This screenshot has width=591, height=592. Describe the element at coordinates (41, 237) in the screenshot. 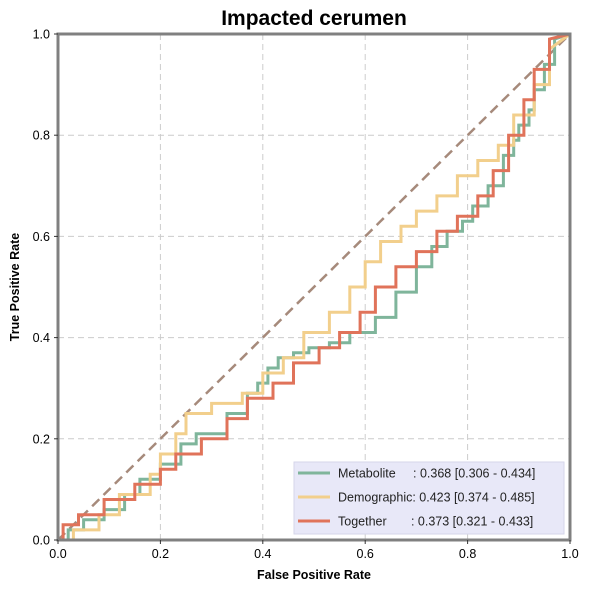

I see `y-tick-label: 0.6` at that location.